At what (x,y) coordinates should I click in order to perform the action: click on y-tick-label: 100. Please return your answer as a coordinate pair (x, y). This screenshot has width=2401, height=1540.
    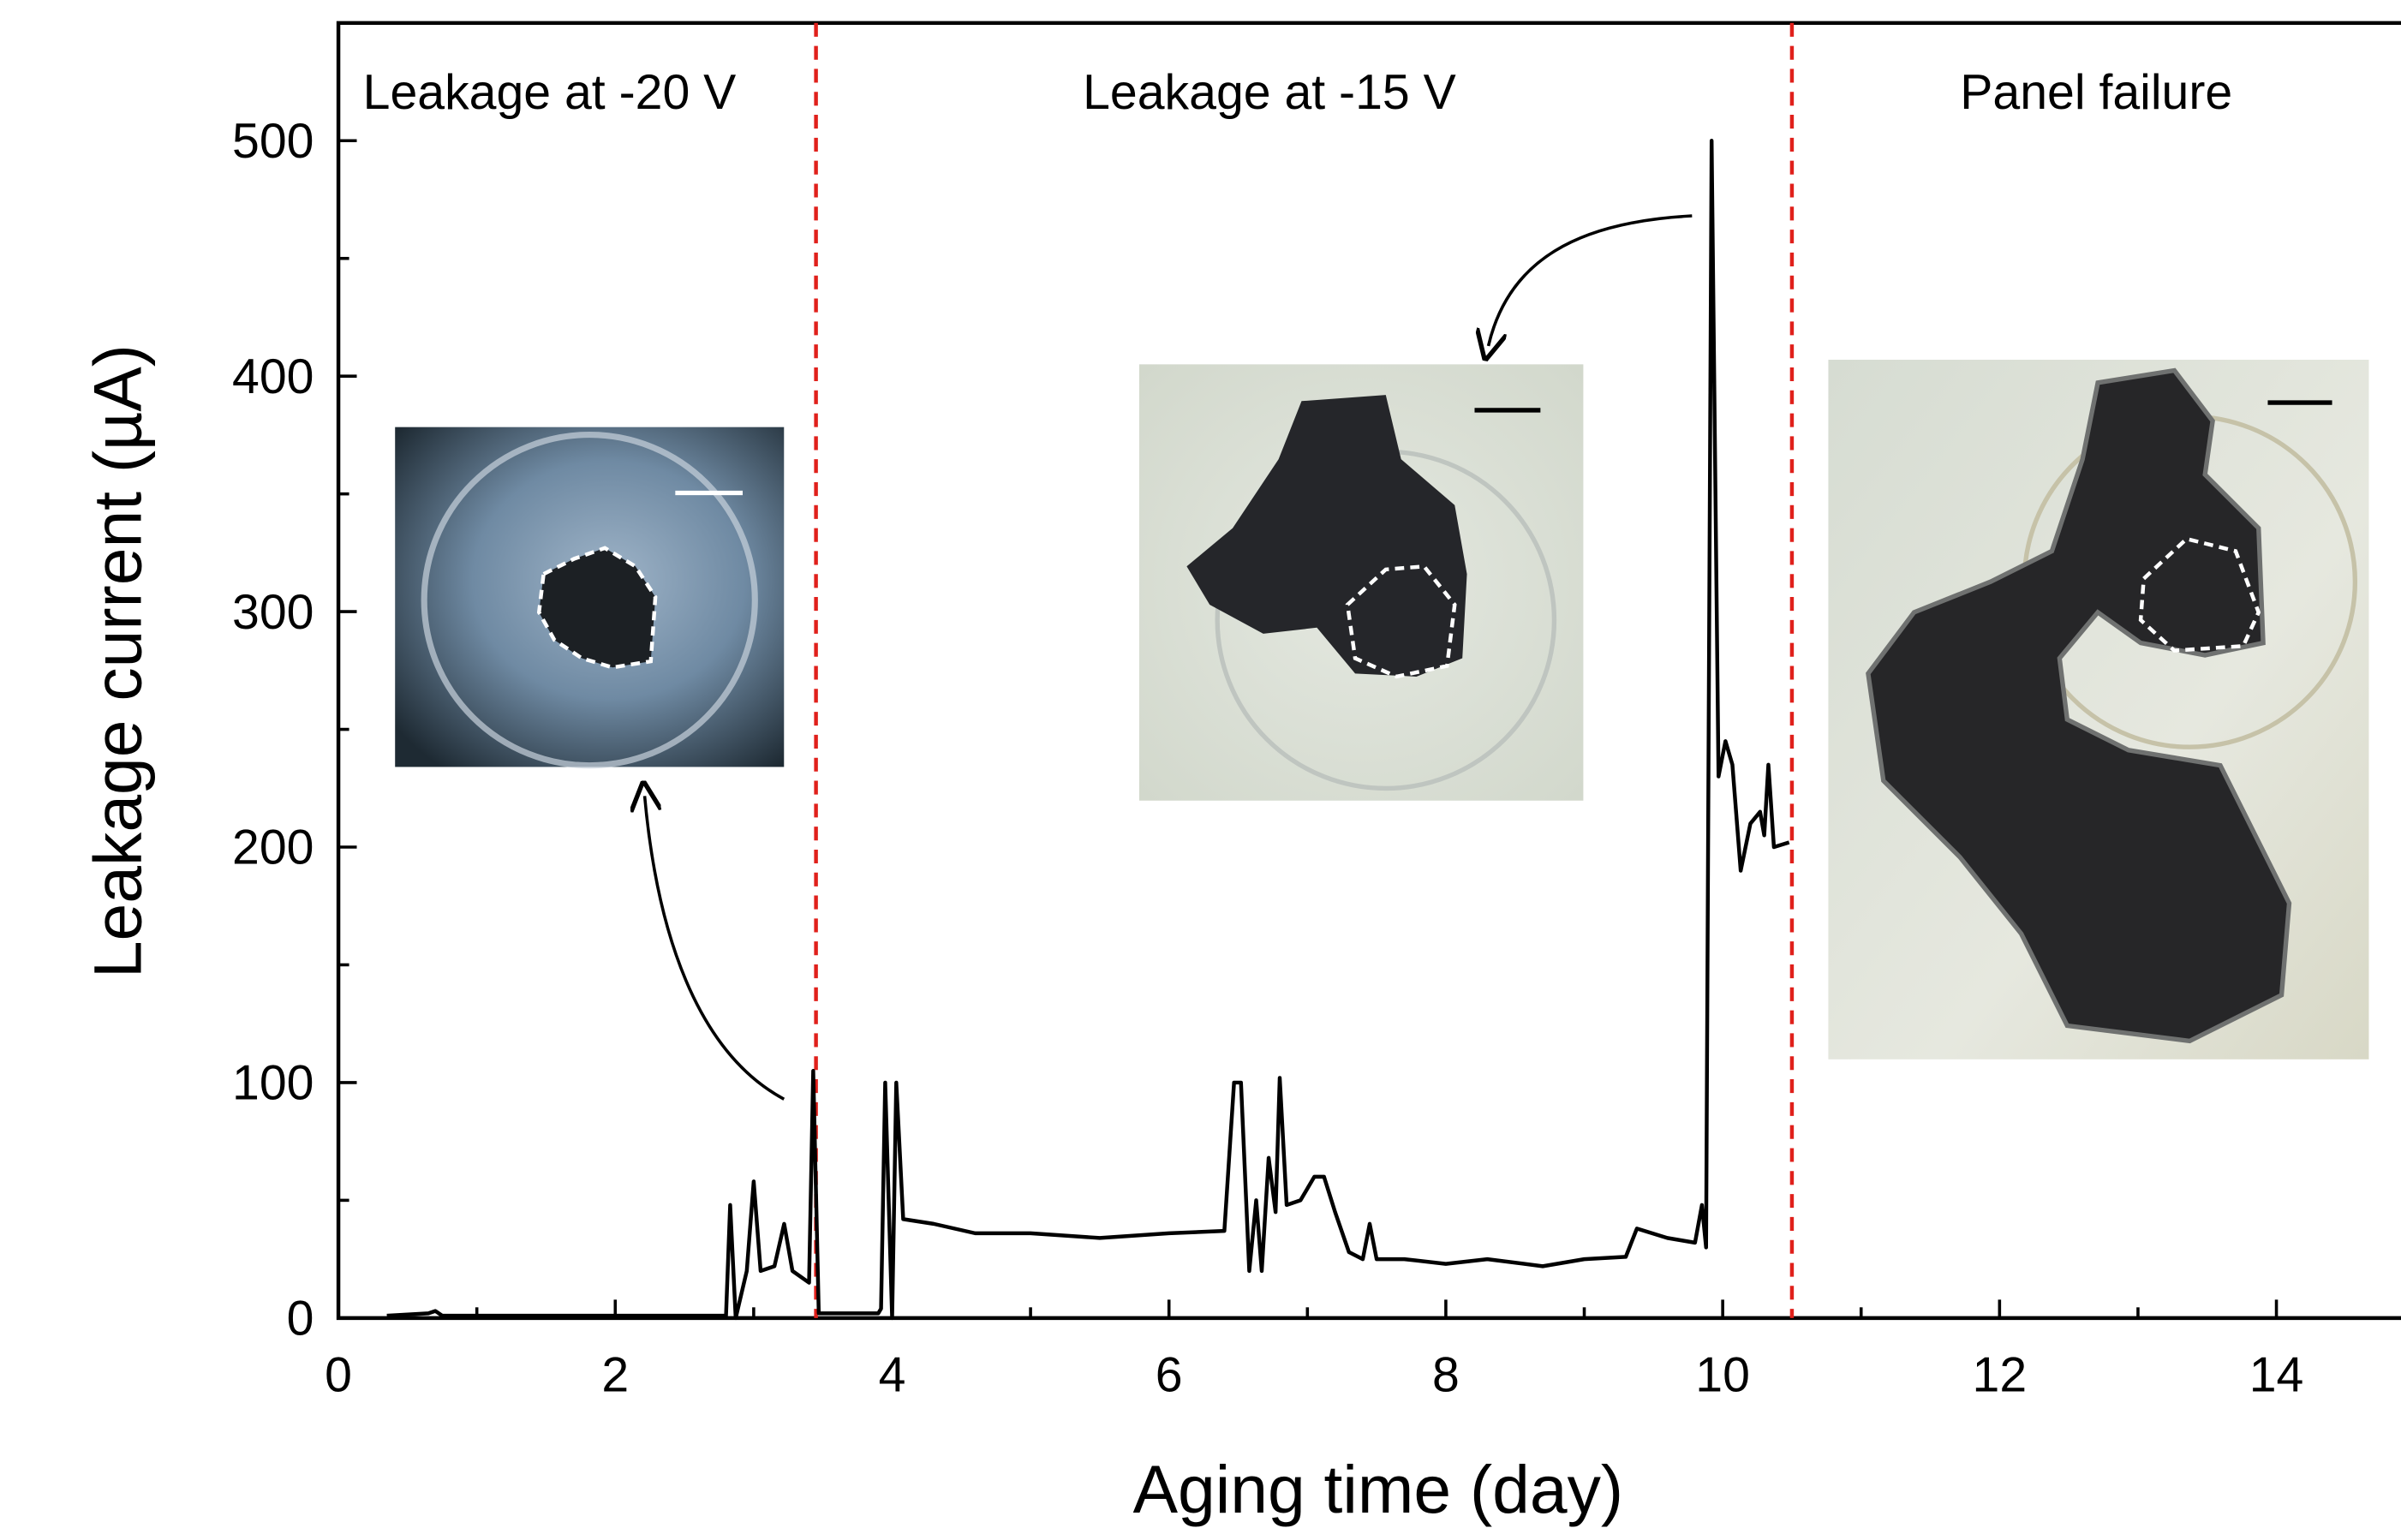
    Looking at the image, I should click on (273, 1083).